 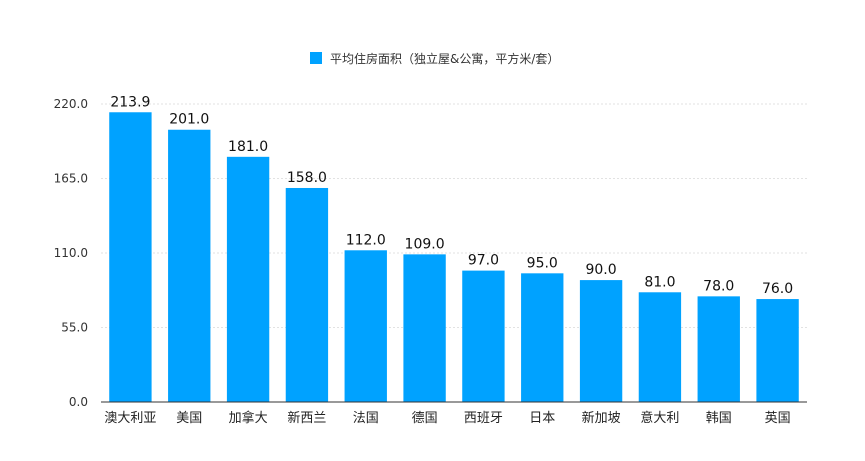 I want to click on legend-label: 平均住房面积（独立屋&公寓，平方米/套）, so click(x=444, y=58).